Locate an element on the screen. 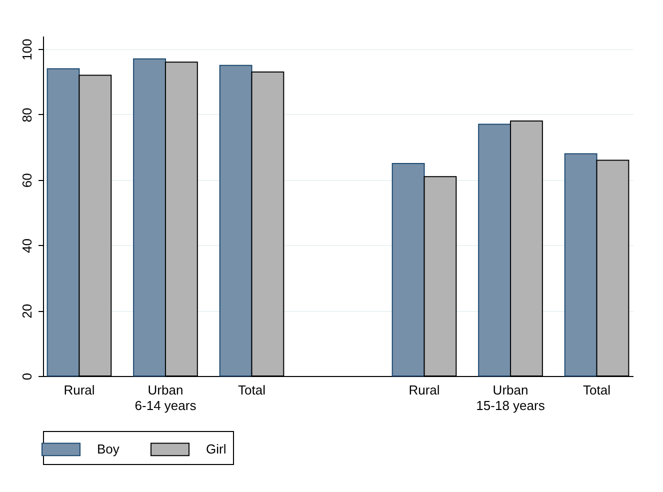 This screenshot has width=663, height=492. y-tick-label: 80 is located at coordinates (27, 115).